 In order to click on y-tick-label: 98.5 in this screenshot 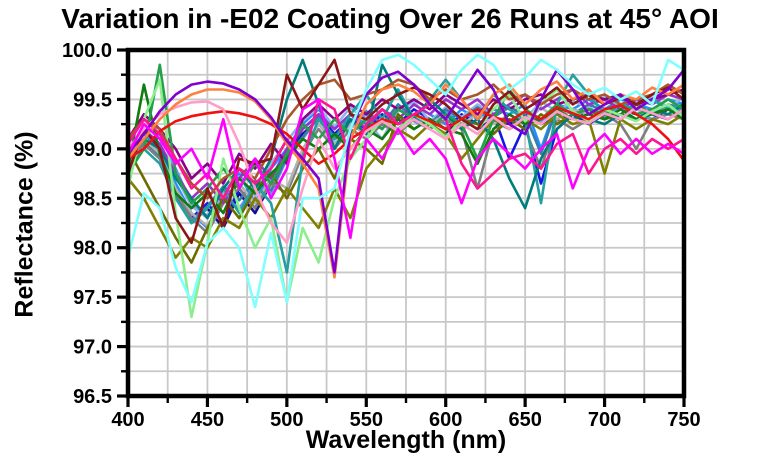, I will do `click(92, 199)`.